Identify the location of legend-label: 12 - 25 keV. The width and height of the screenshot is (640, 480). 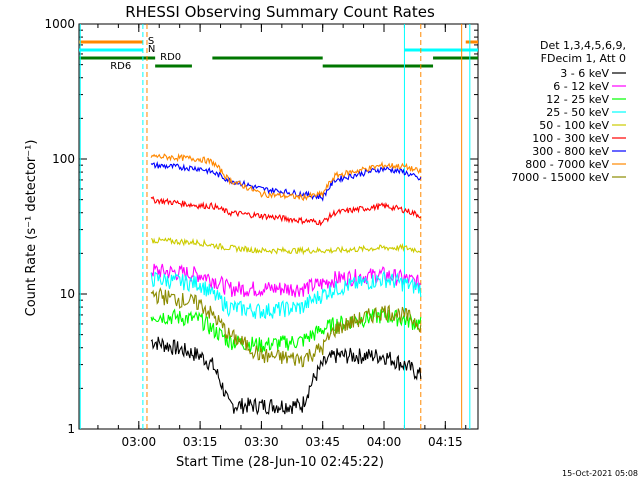
(577, 99).